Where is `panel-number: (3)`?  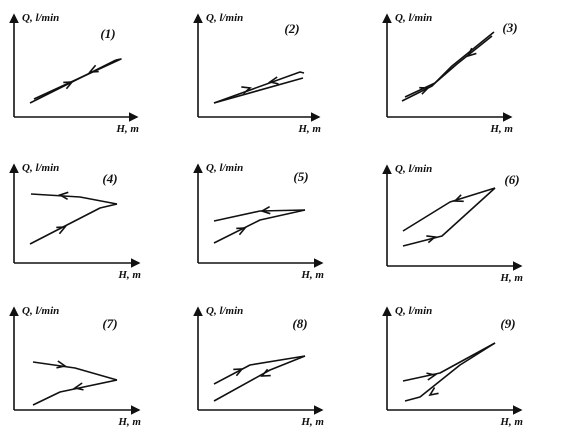 panel-number: (3) is located at coordinates (509, 27).